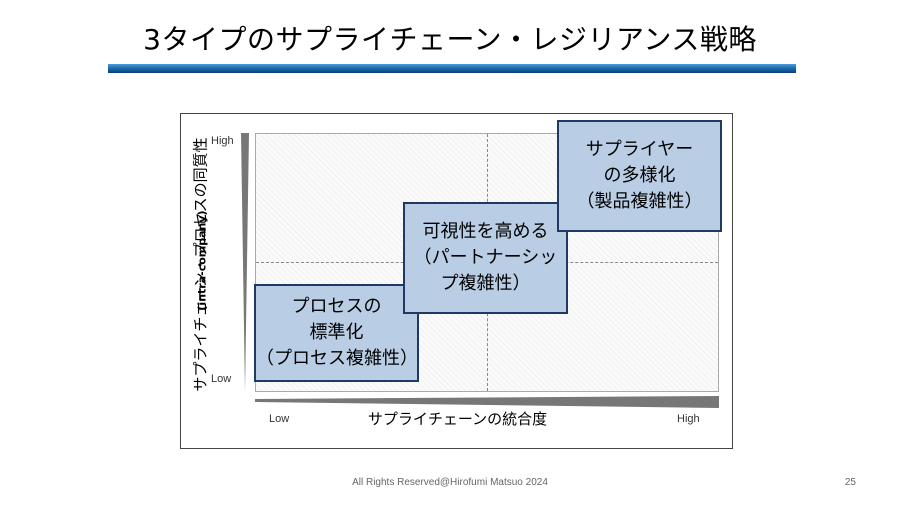  I want to click on box-process-standardization: プロセスの 標準化 （プロセス複雑性）, so click(336, 333).